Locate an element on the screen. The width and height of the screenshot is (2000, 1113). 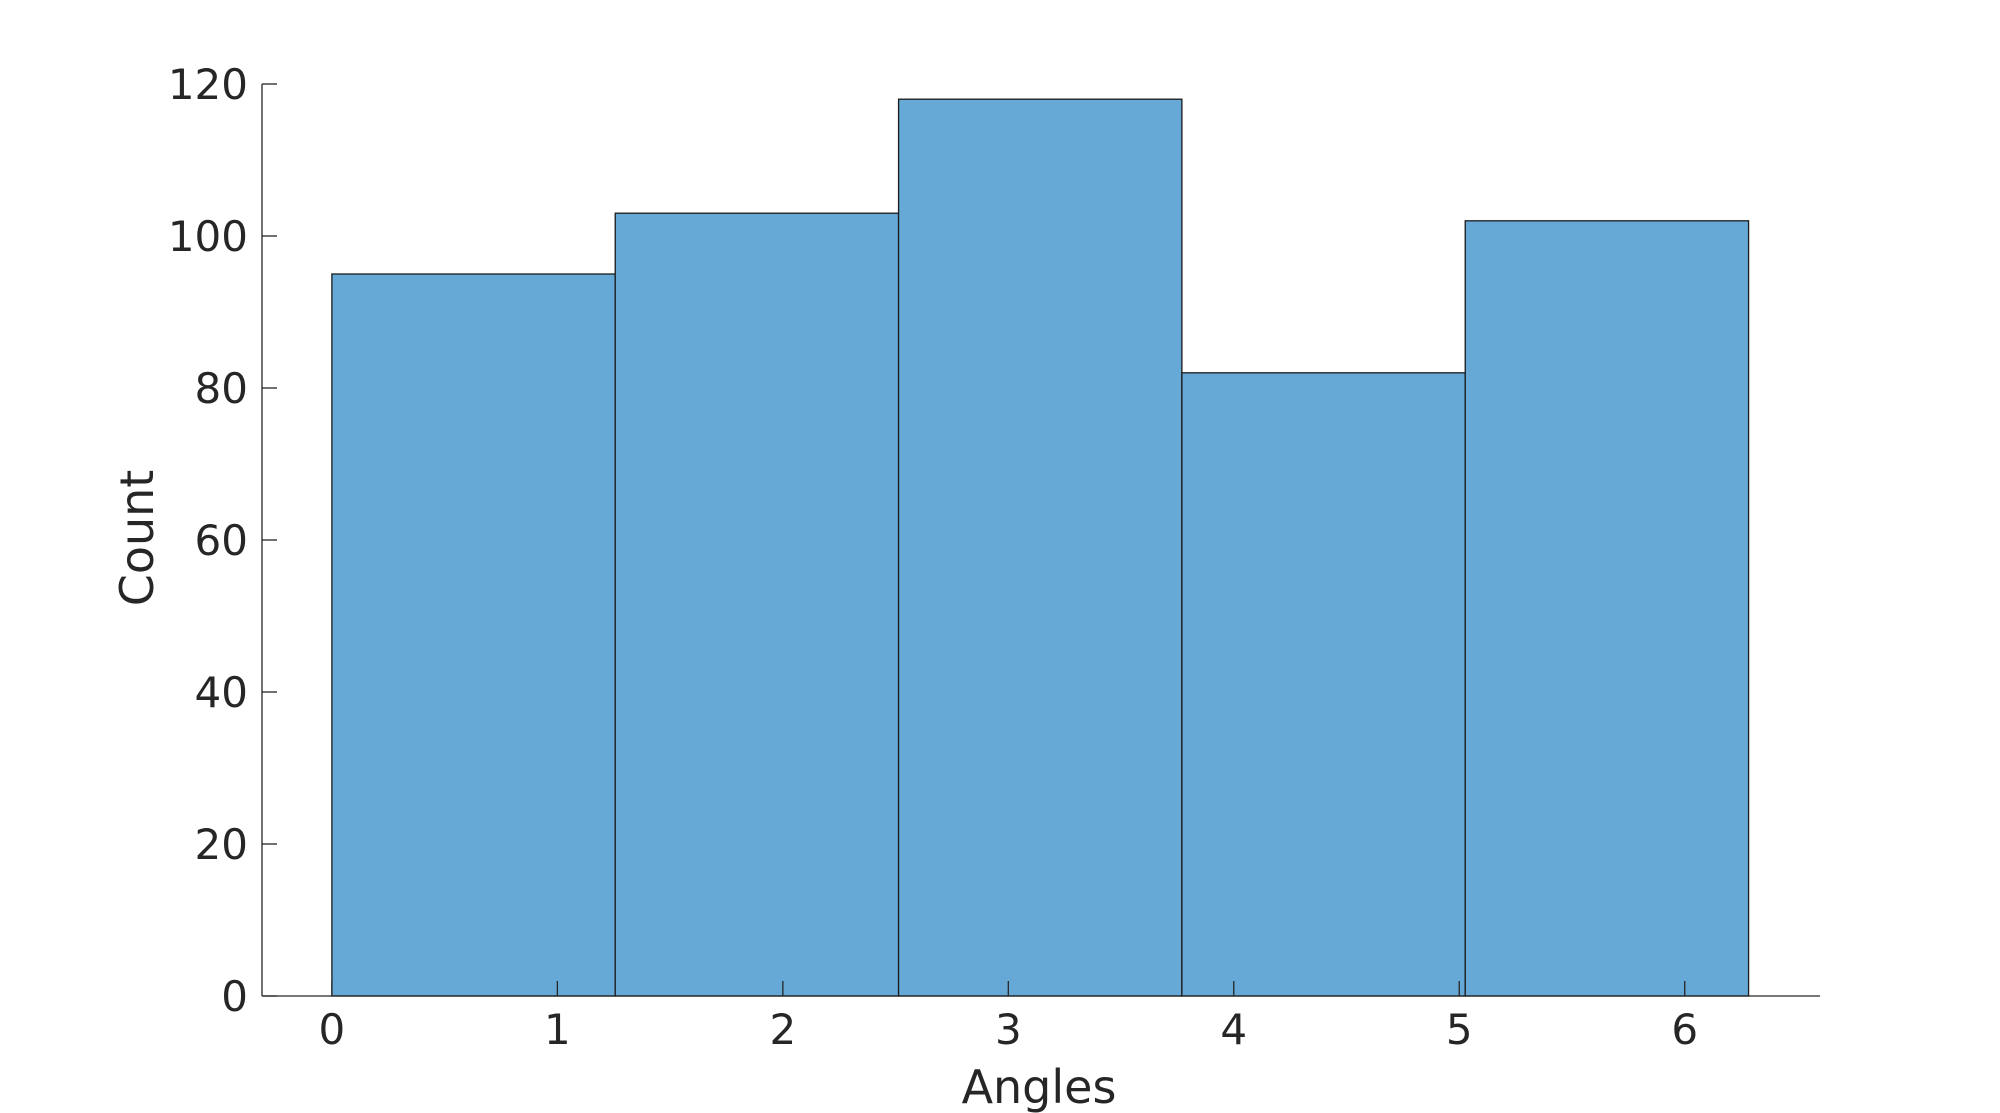
x-tick-label: 3 is located at coordinates (1008, 1029).